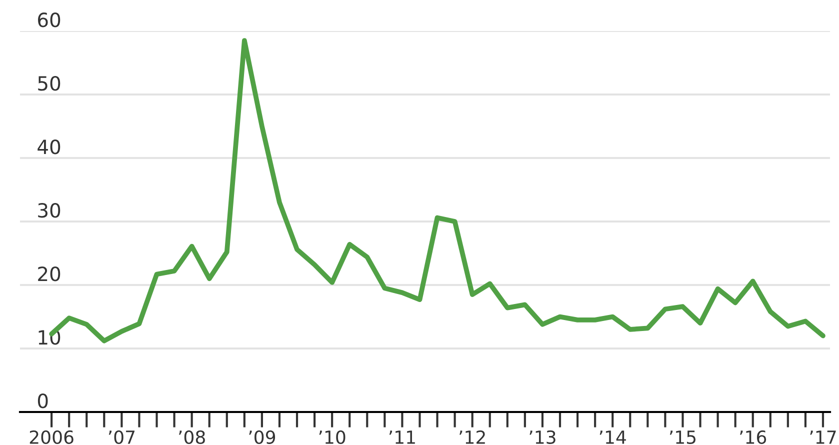  I want to click on x-tick-label: ’16, so click(753, 437).